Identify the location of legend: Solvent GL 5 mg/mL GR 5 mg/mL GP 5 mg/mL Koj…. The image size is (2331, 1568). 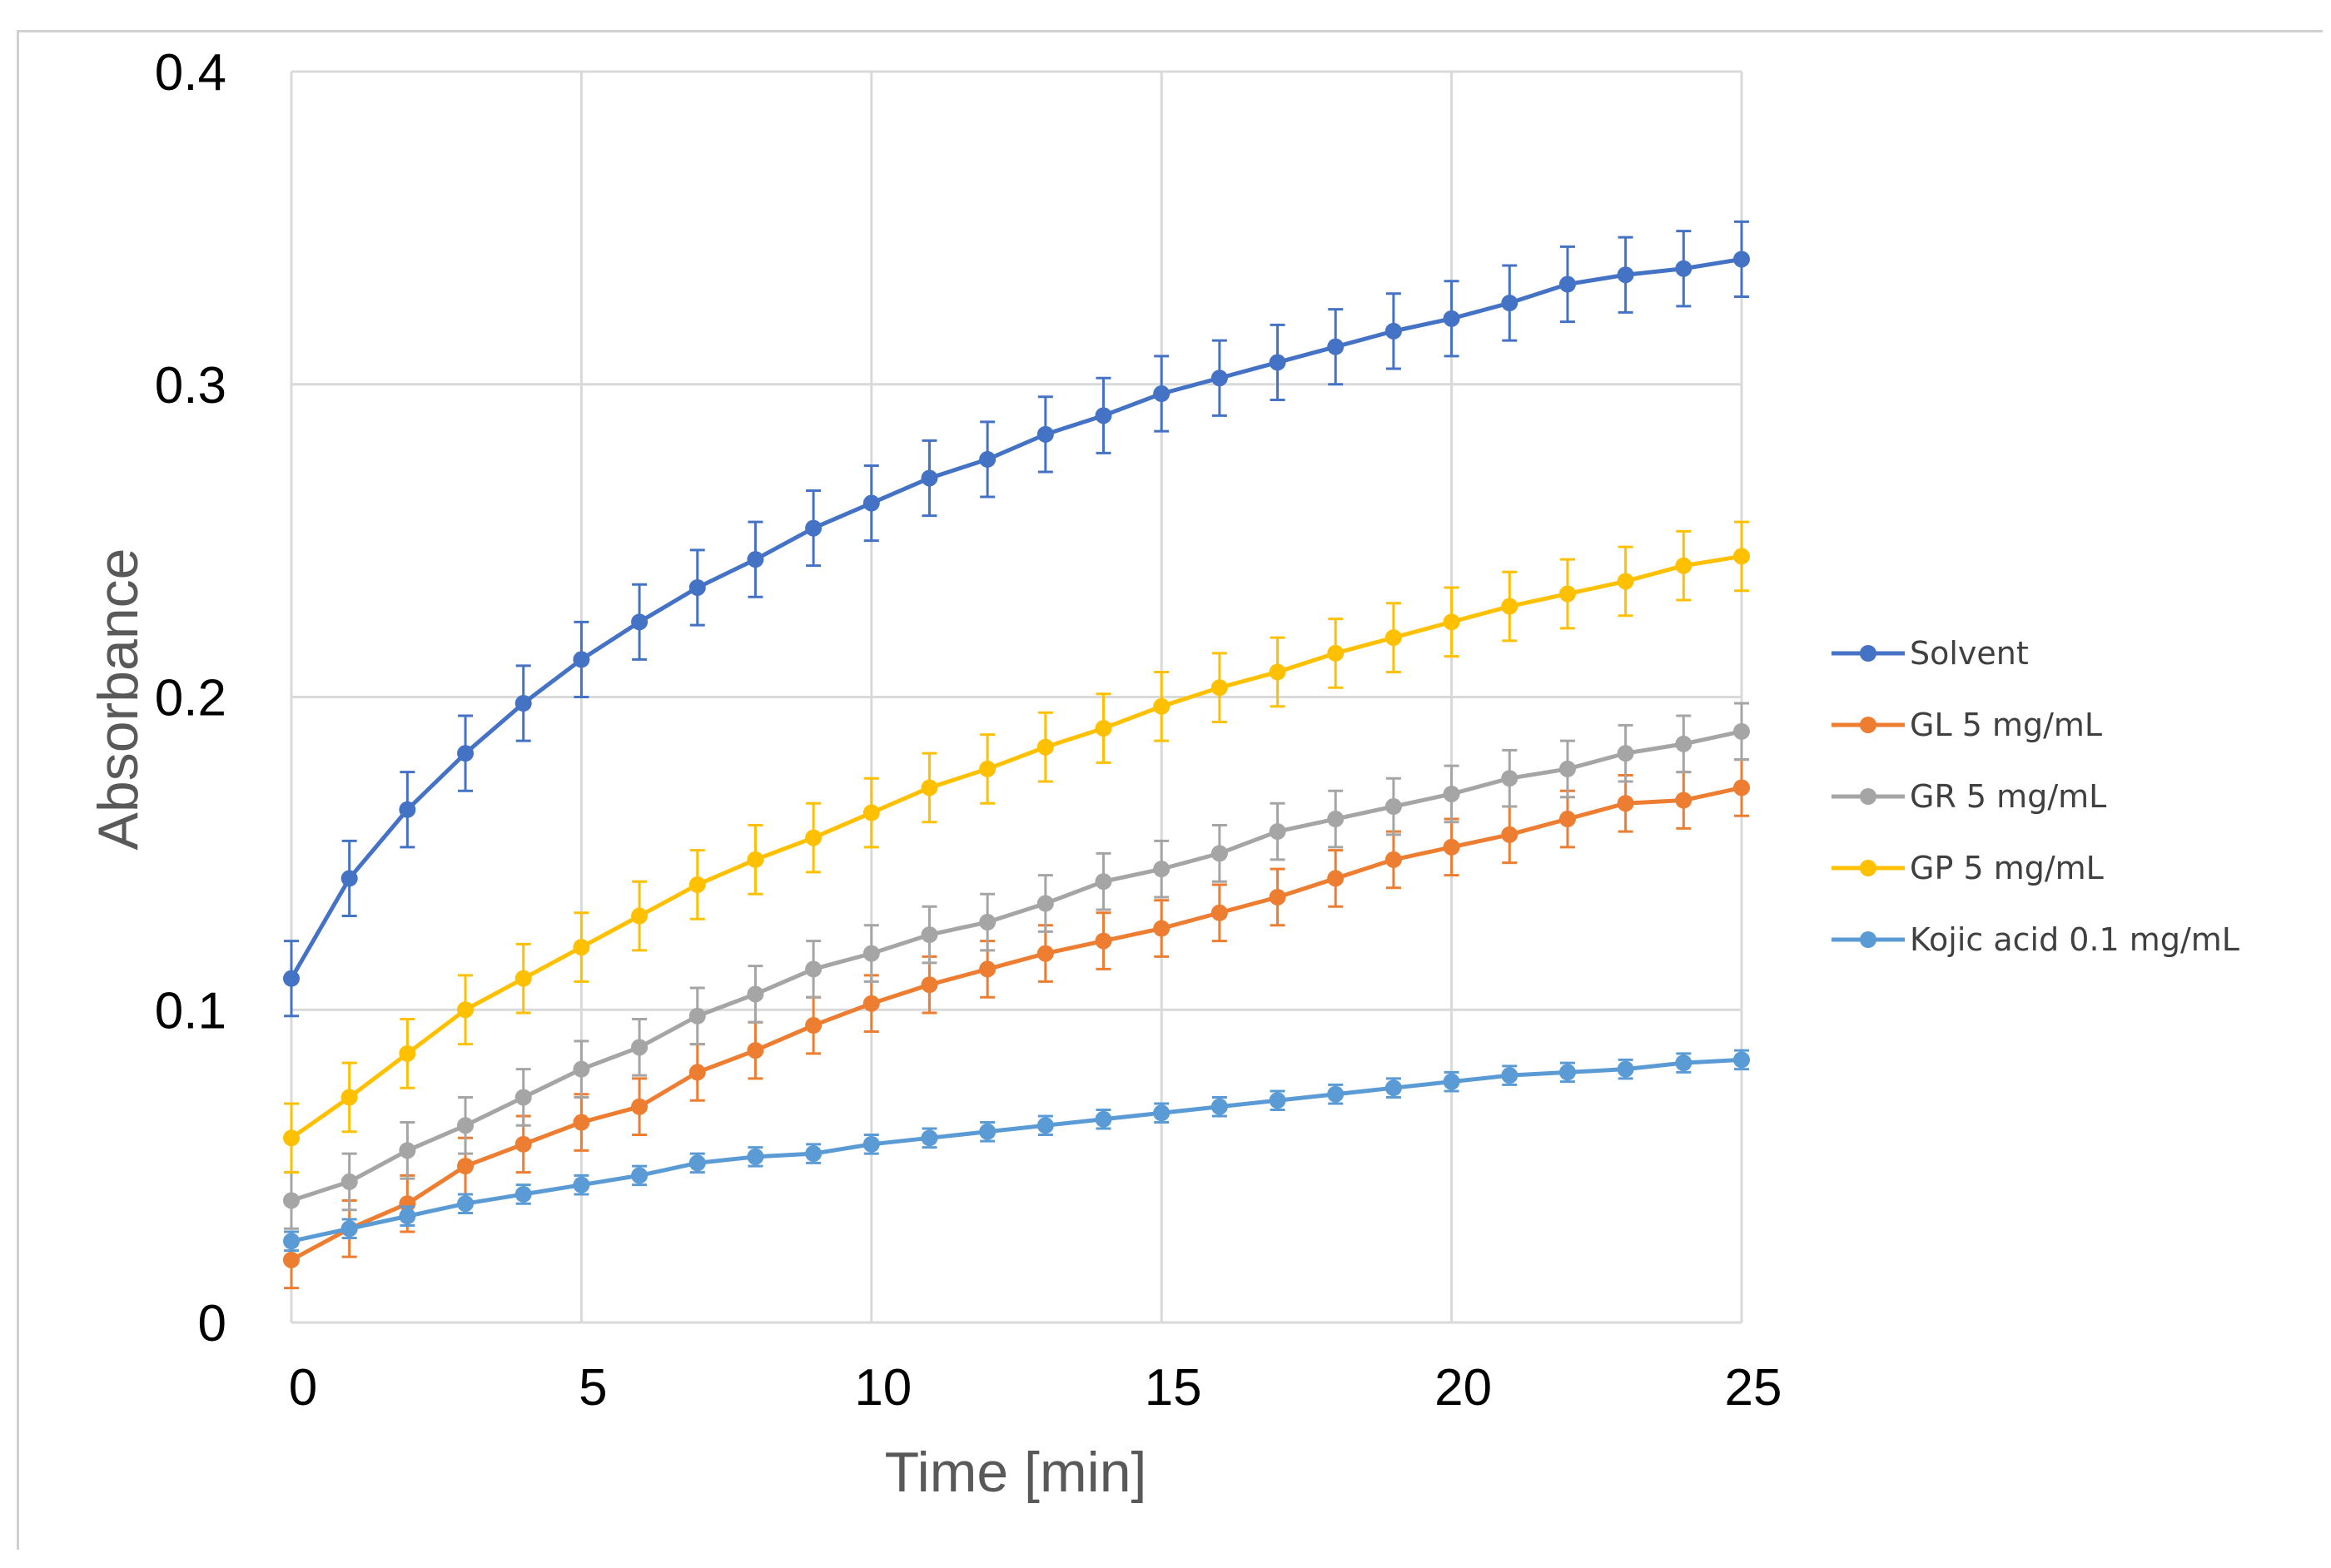
(2036, 796).